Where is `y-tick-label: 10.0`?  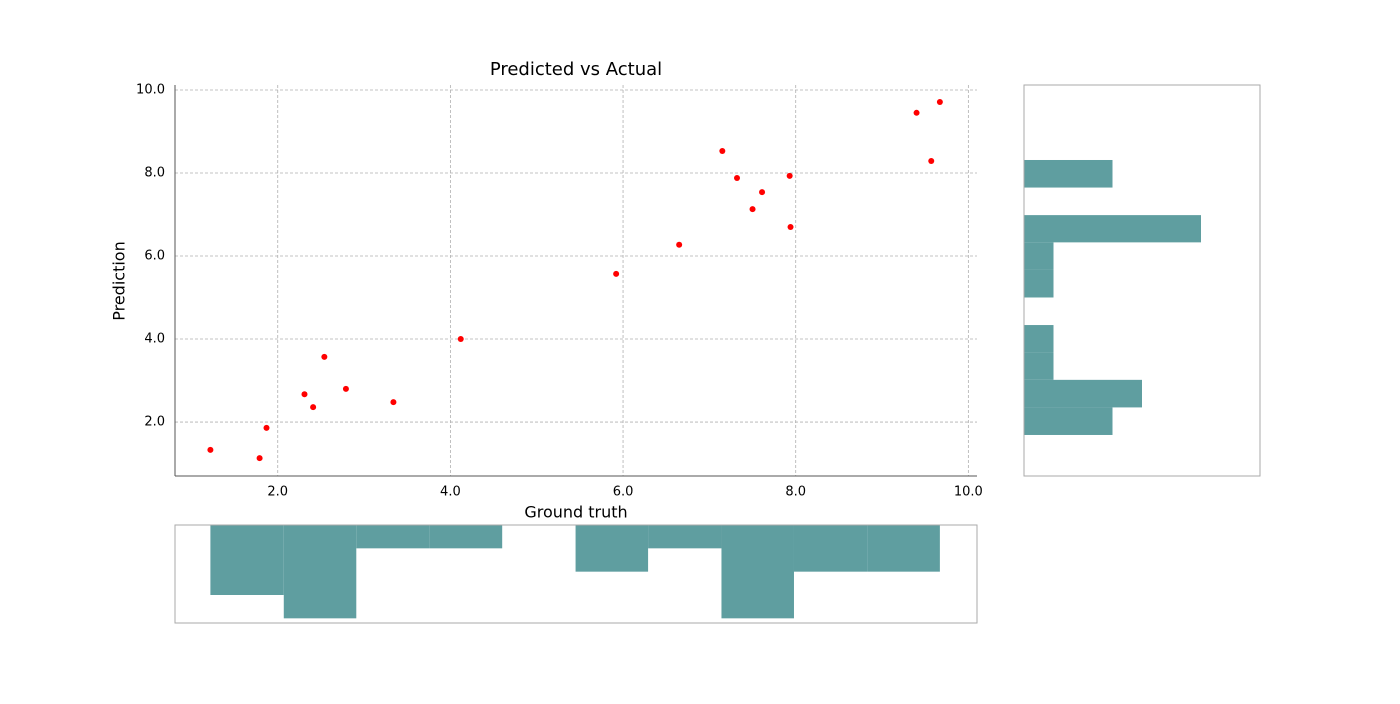
y-tick-label: 10.0 is located at coordinates (150, 89).